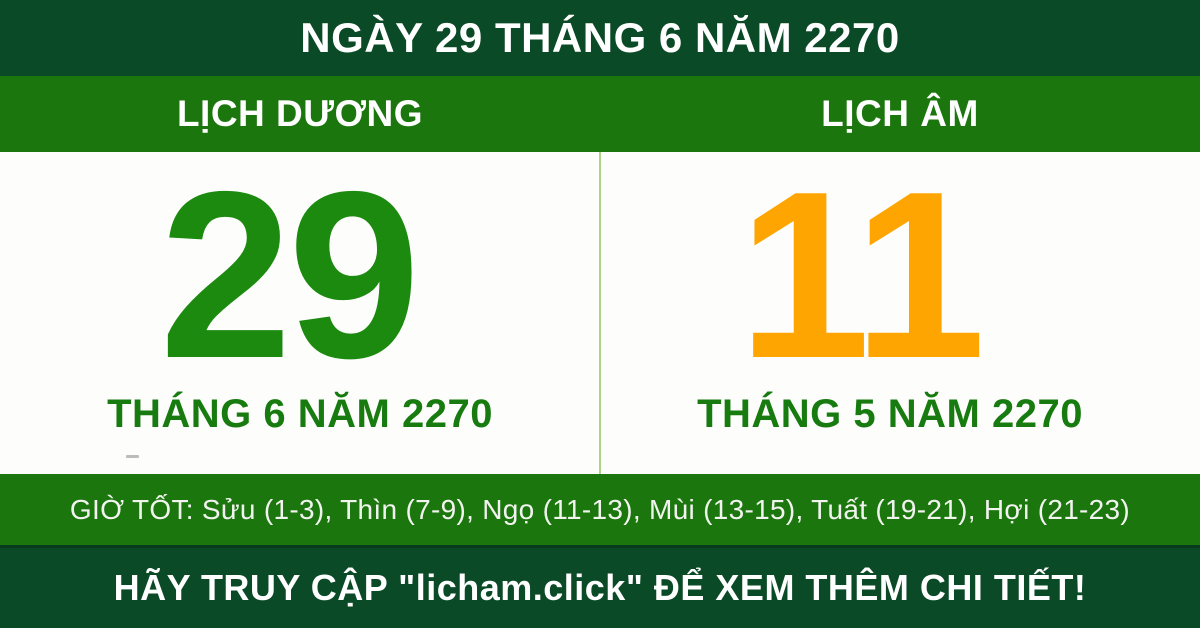 The height and width of the screenshot is (628, 1200). Describe the element at coordinates (890, 414) in the screenshot. I see `lunar-month-year: THÁNG 5 NĂM 2270` at that location.